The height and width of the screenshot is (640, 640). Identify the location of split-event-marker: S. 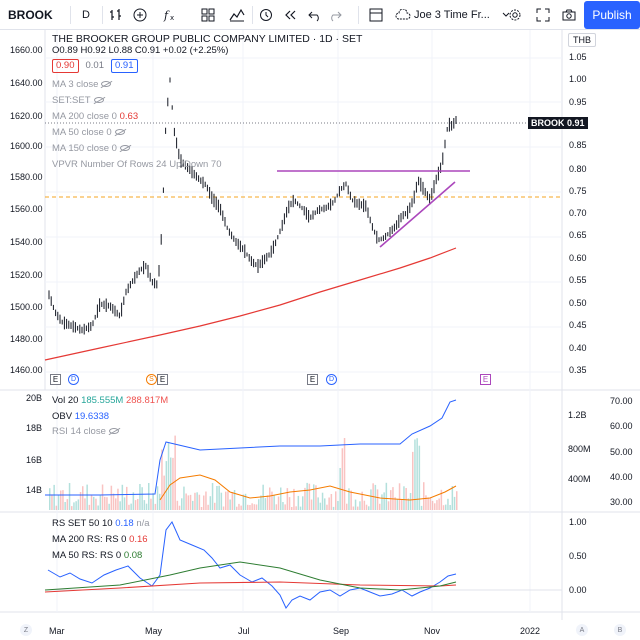
(151, 379).